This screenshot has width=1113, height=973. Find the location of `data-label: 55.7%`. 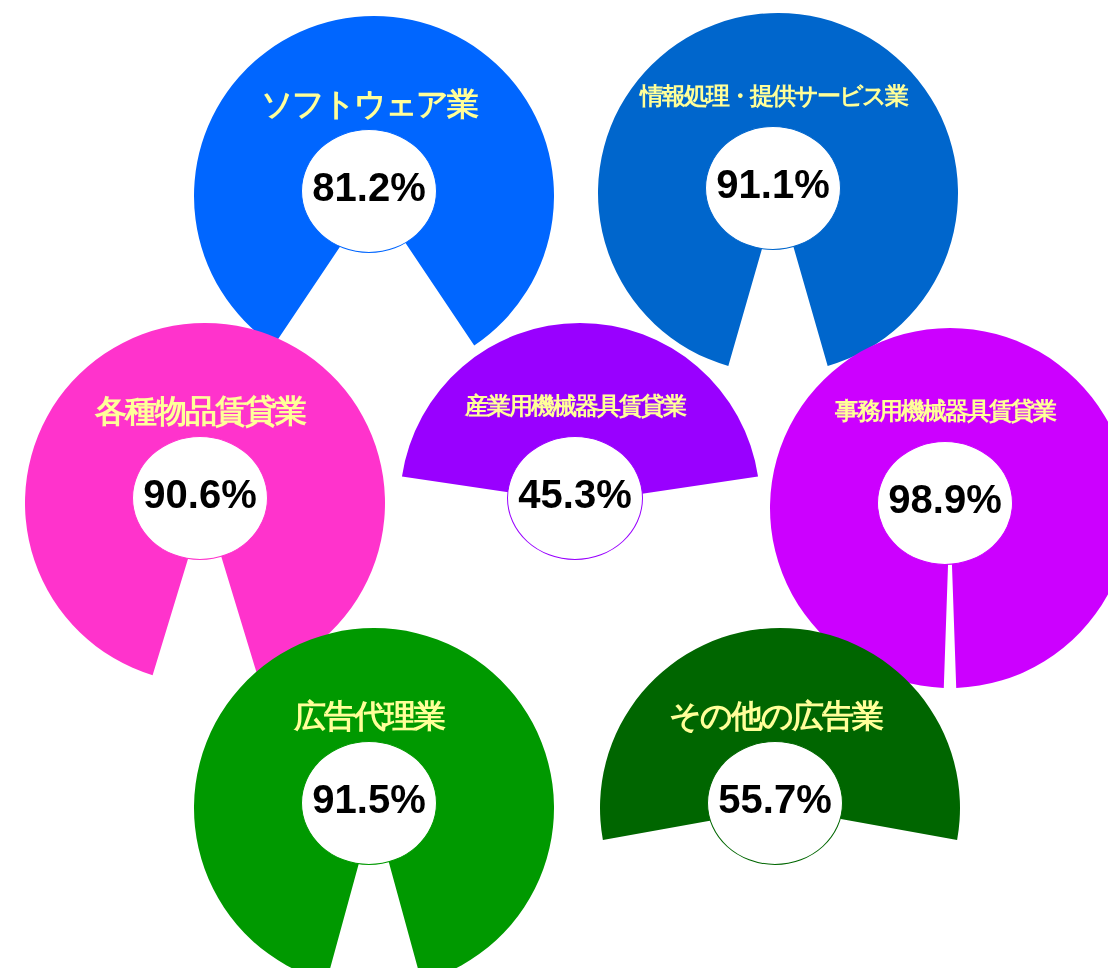

data-label: 55.7% is located at coordinates (775, 799).